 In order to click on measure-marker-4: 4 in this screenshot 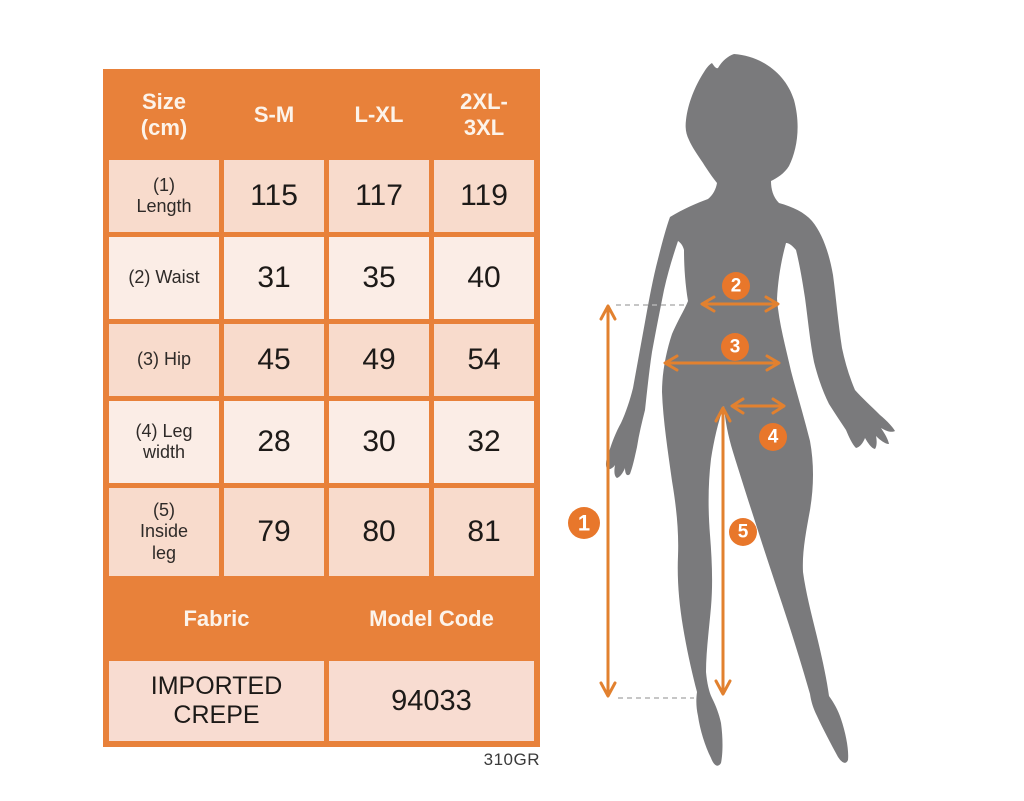, I will do `click(773, 437)`.